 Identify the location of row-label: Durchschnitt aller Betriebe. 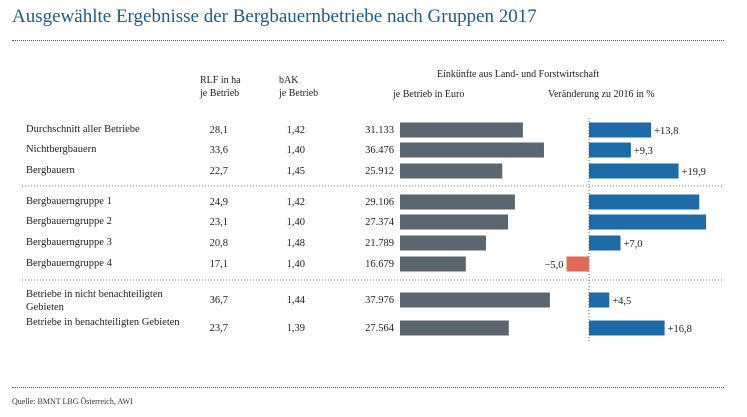
(83, 129).